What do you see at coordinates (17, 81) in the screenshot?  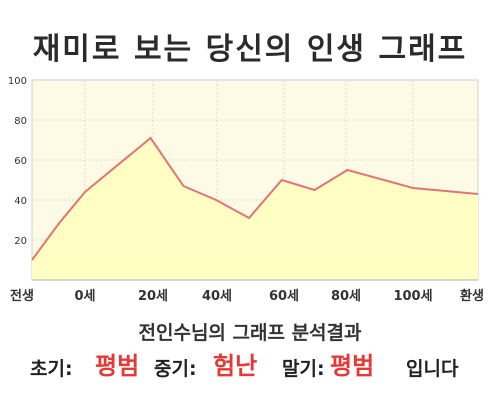 I see `y-tick-label: 100` at bounding box center [17, 81].